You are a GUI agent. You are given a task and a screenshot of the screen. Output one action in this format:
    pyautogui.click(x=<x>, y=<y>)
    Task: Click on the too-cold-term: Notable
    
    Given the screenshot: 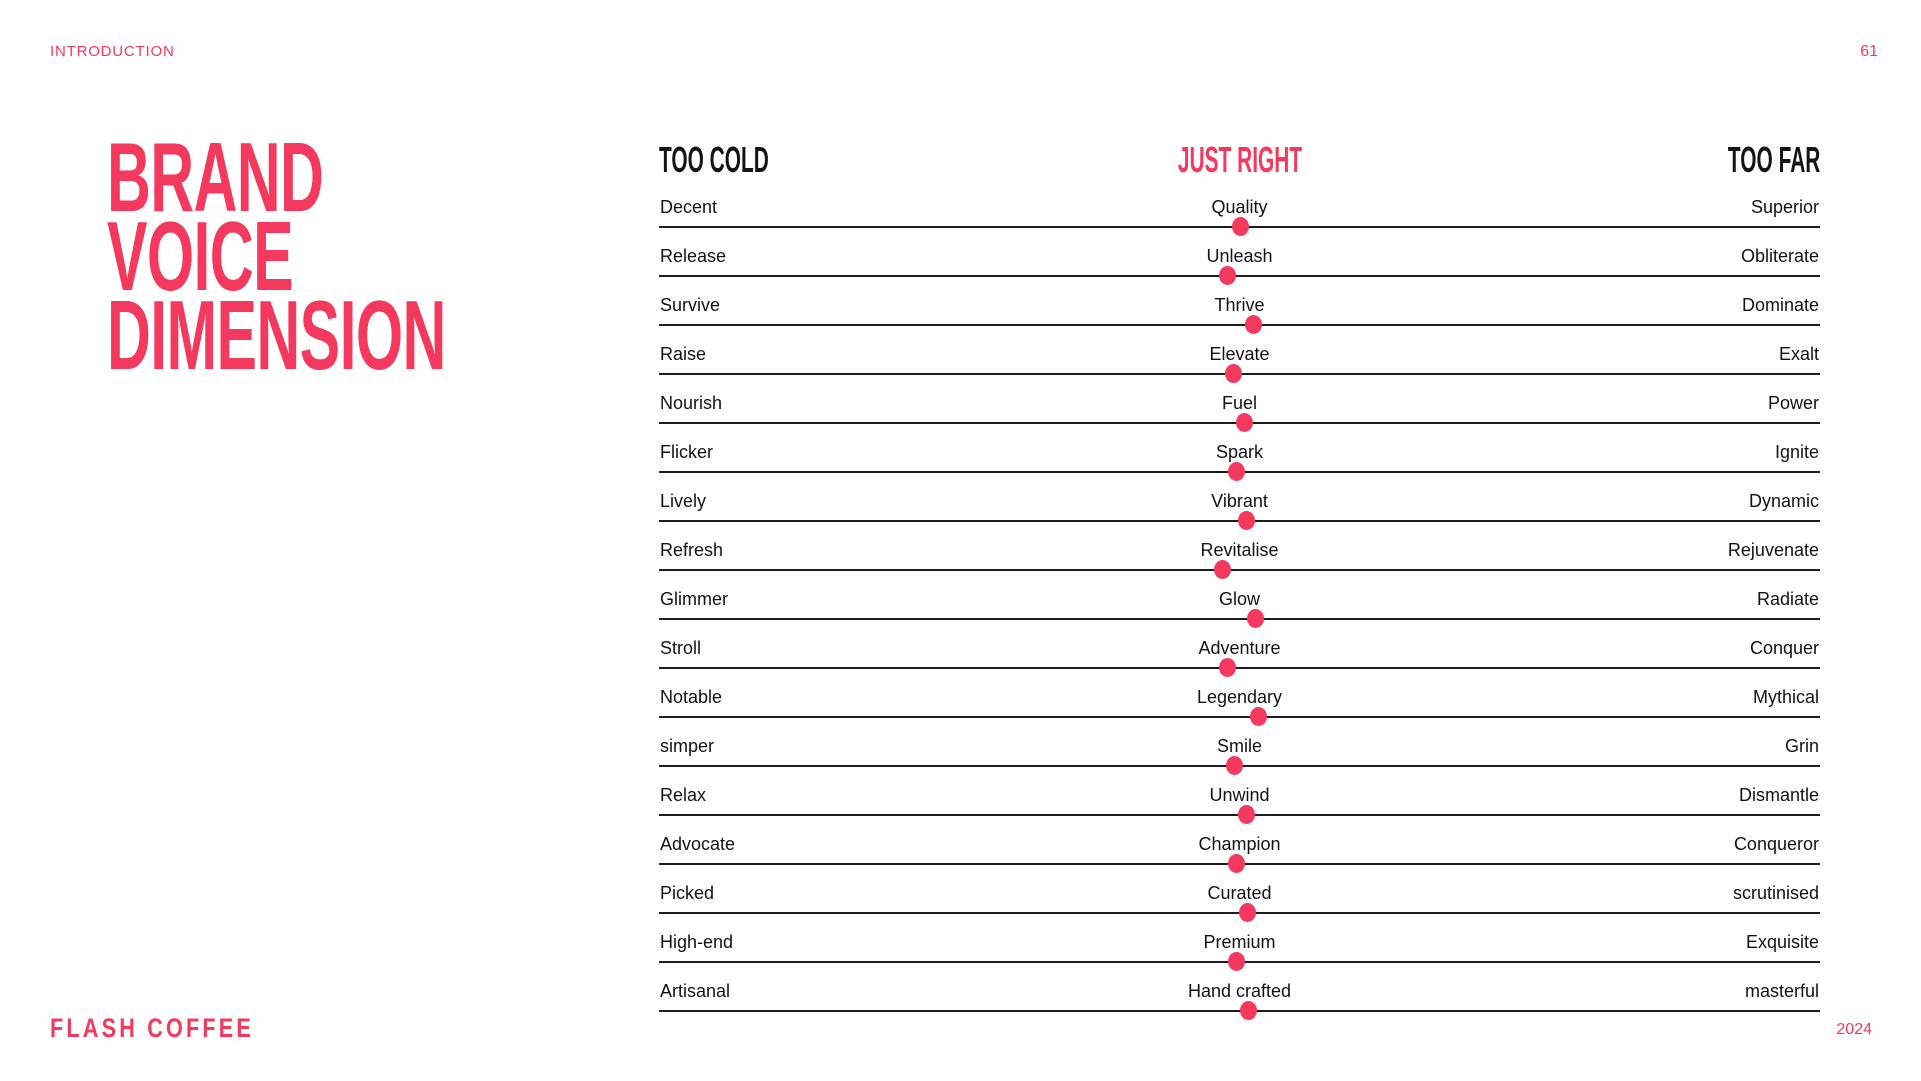 What is the action you would take?
    pyautogui.click(x=691, y=697)
    